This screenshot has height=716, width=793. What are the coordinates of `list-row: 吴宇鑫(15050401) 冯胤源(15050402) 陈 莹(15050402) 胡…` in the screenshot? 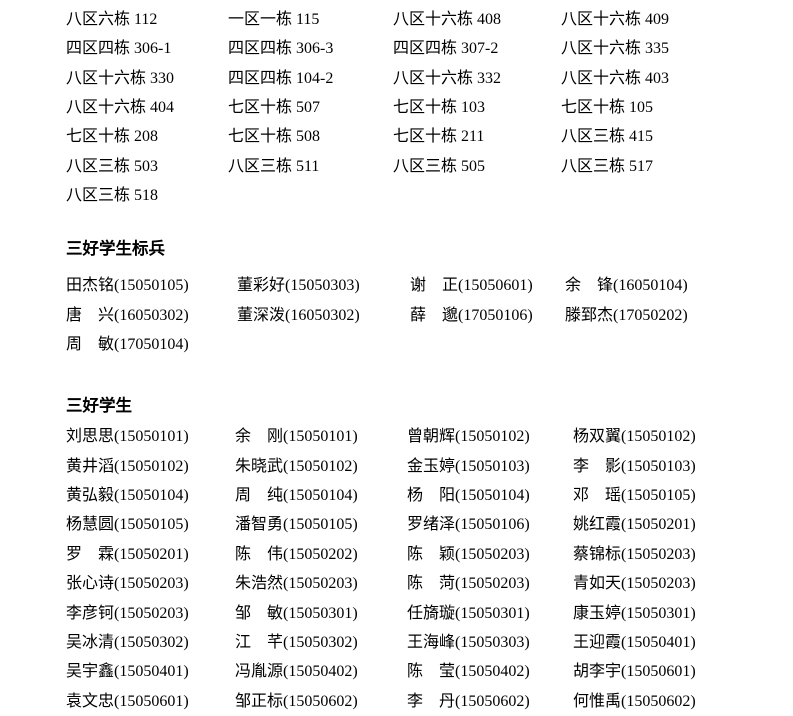 It's located at (429, 671).